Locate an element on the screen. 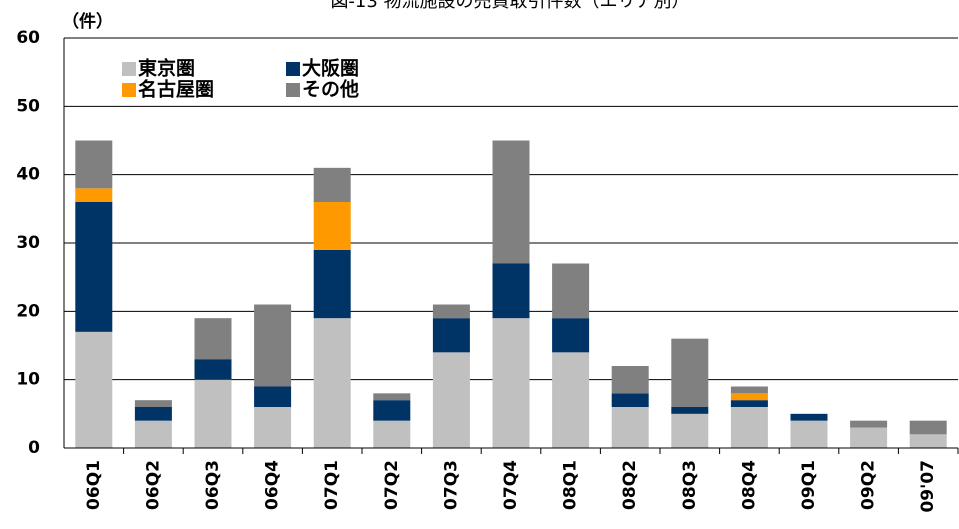 This screenshot has width=959, height=529. x-tick-label: 08Q2 is located at coordinates (630, 485).